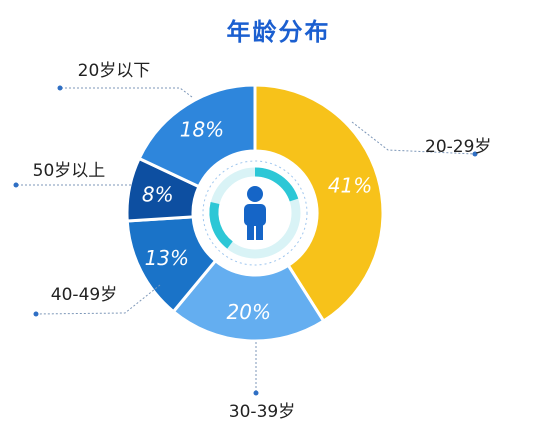 The image size is (557, 429). I want to click on center-ring-arc-top, so click(276, 184).